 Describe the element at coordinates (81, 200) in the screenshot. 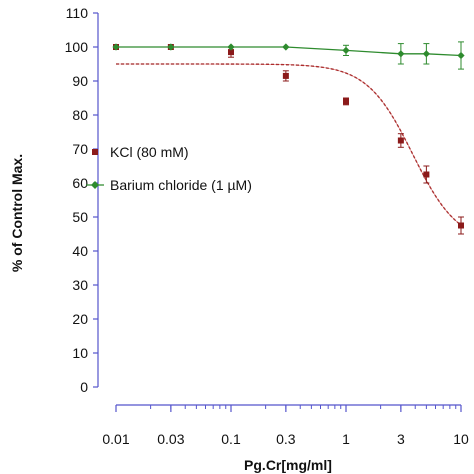

I see `y-ticks: 0 10 20 30 40 50 60 70 80 90 100 110` at that location.